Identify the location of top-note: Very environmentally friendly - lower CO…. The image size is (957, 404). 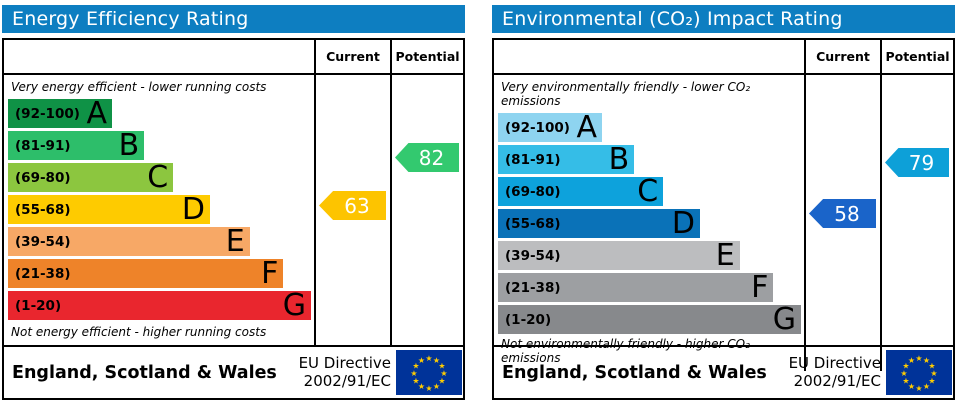
(626, 94).